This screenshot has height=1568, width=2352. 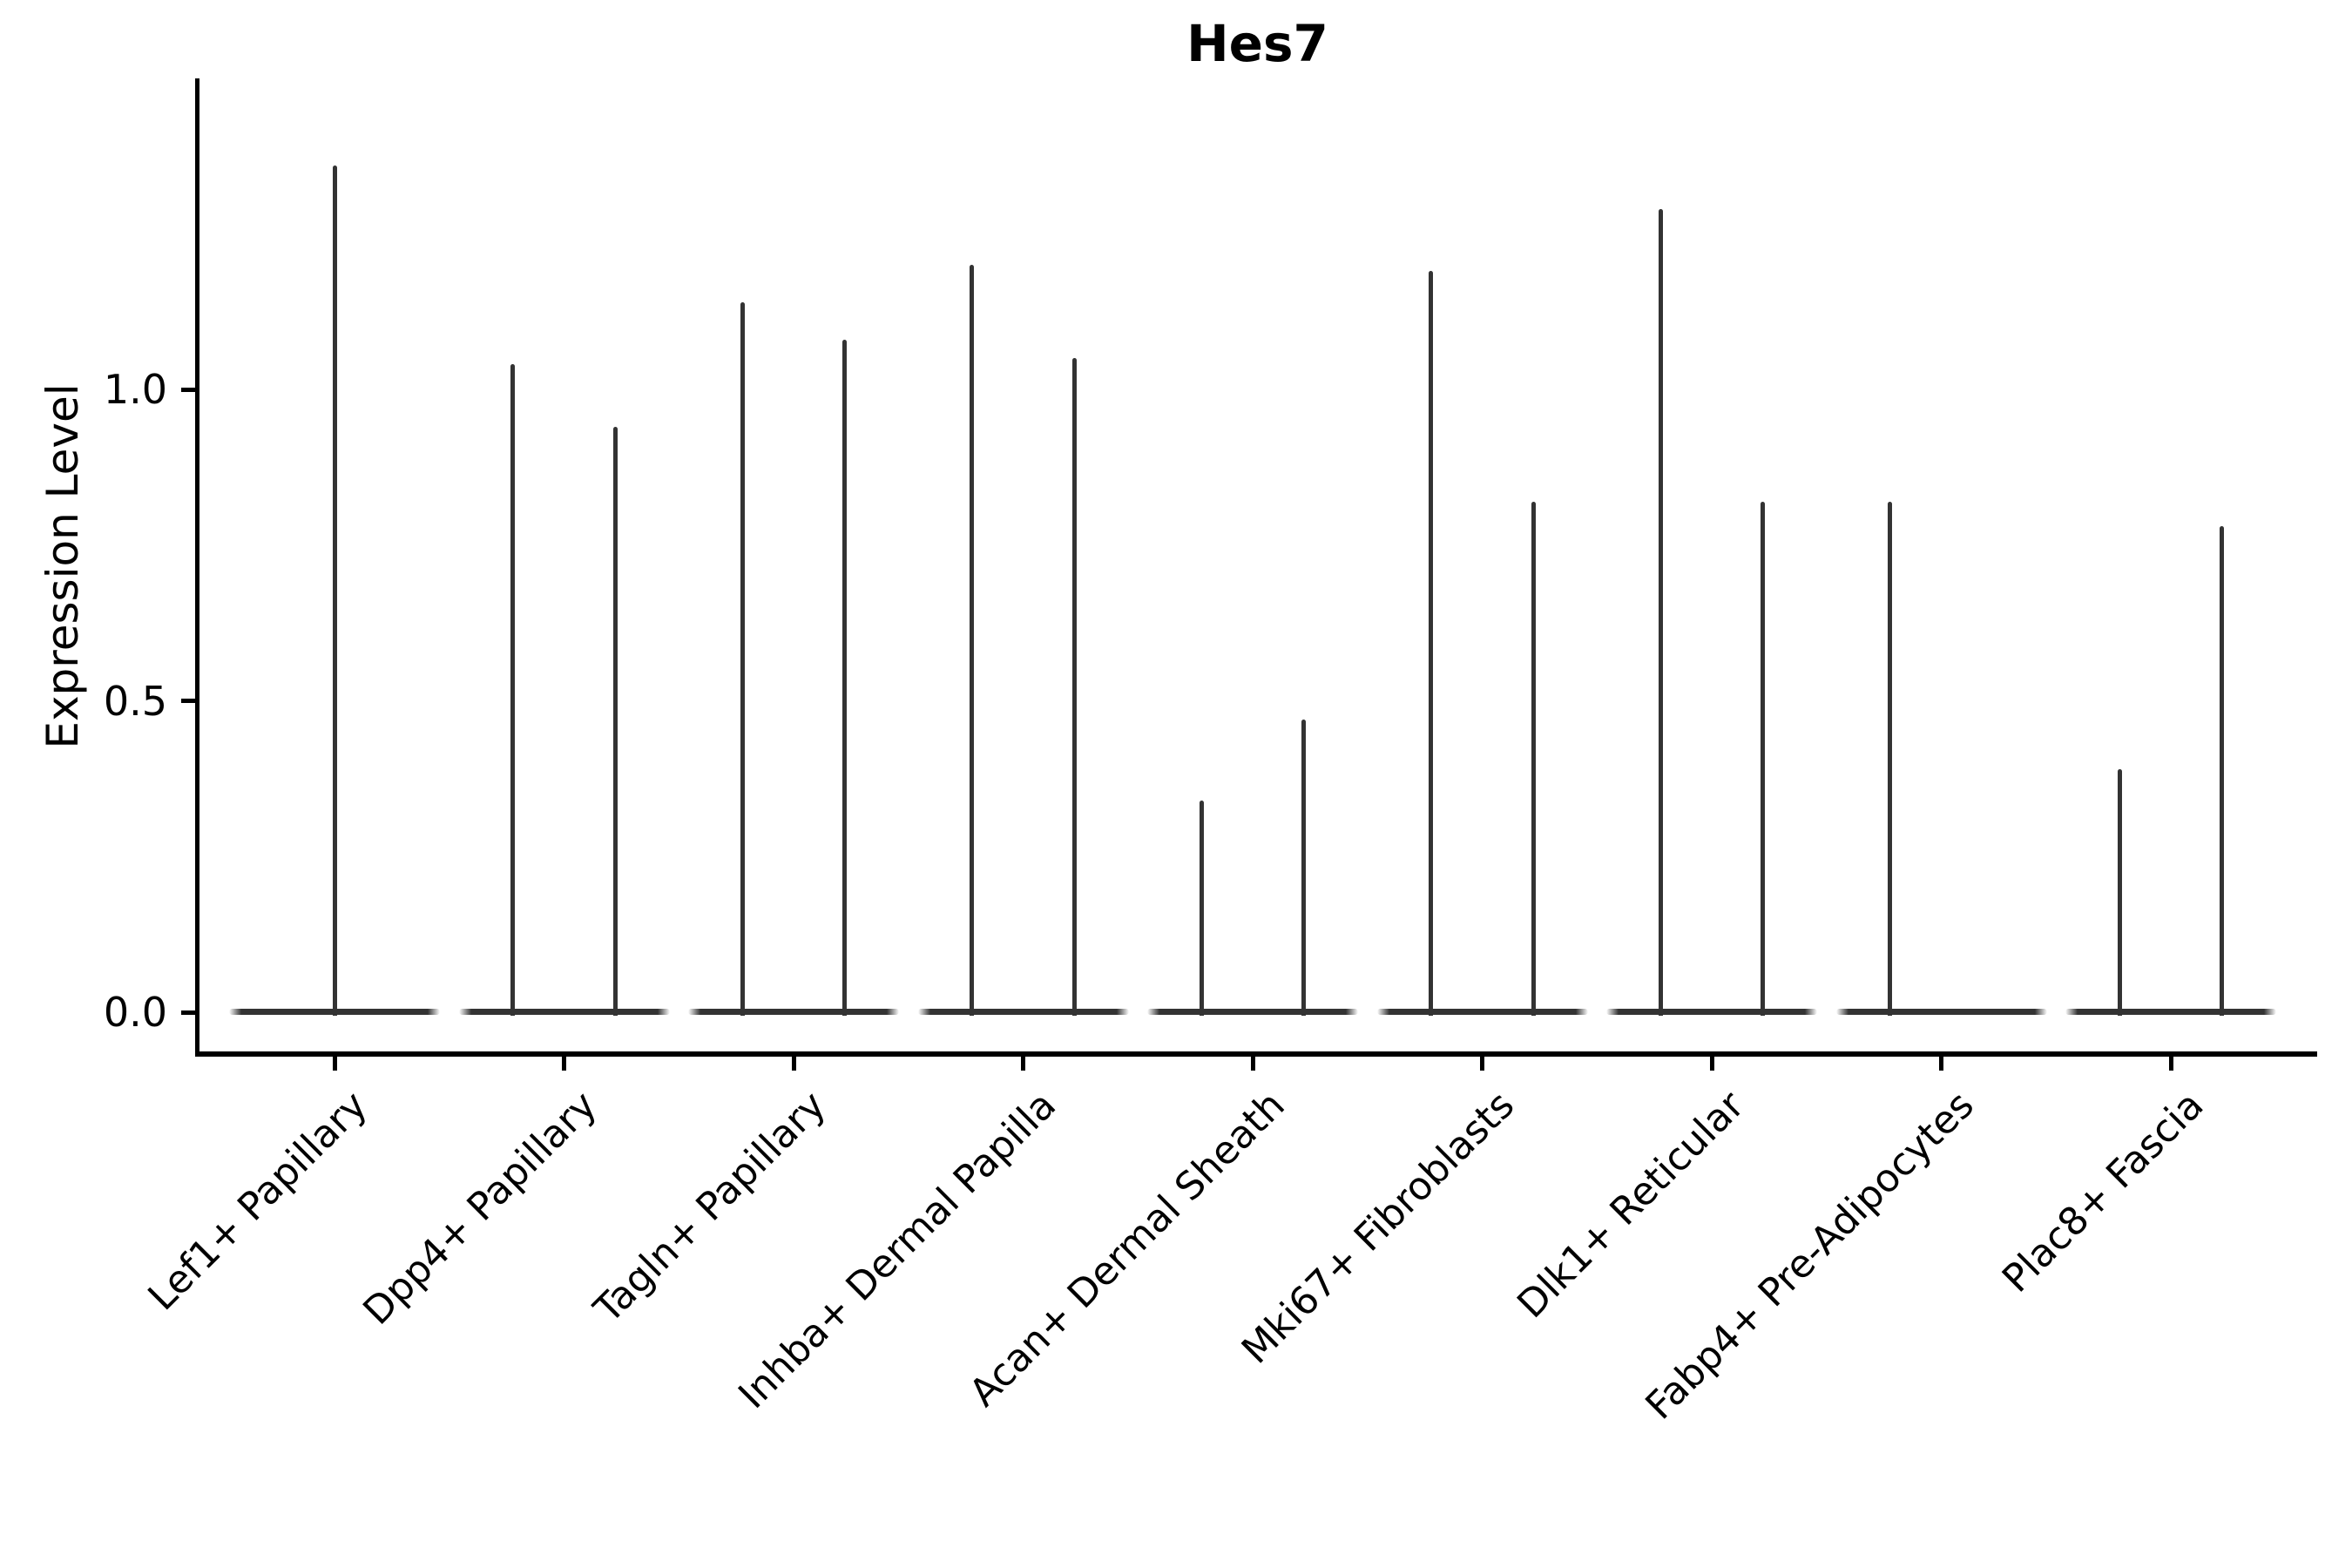 What do you see at coordinates (257, 1201) in the screenshot?
I see `x-tick-label: Lef1+ Papillary` at bounding box center [257, 1201].